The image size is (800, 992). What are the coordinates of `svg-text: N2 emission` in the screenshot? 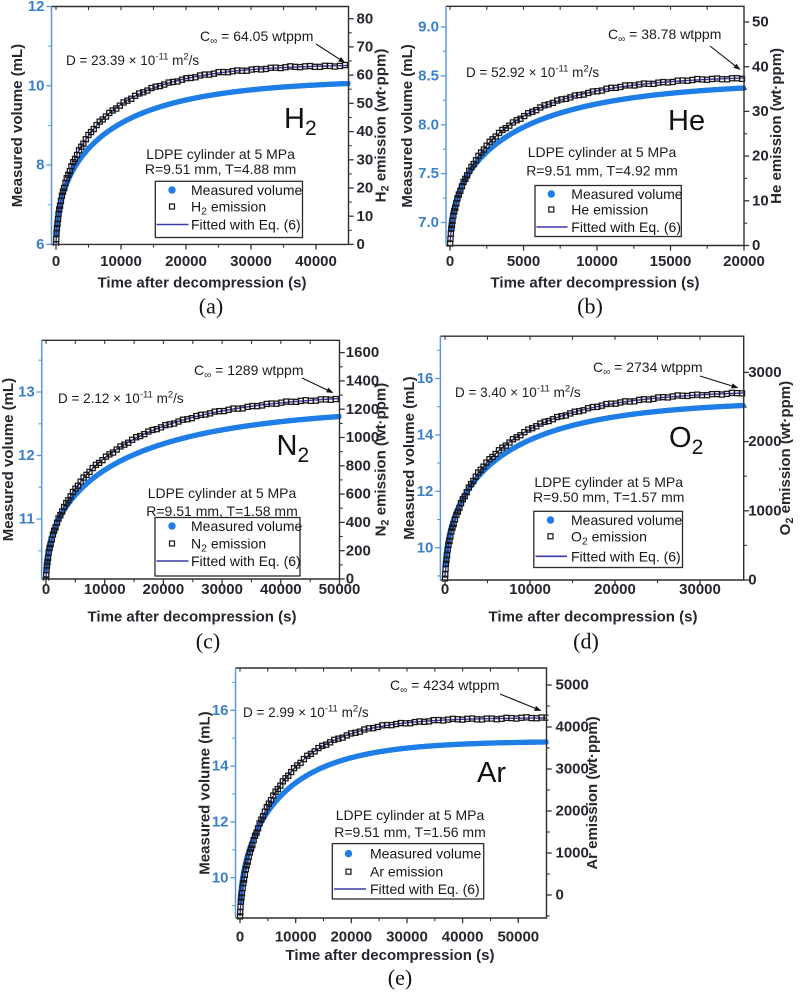 It's located at (228, 545).